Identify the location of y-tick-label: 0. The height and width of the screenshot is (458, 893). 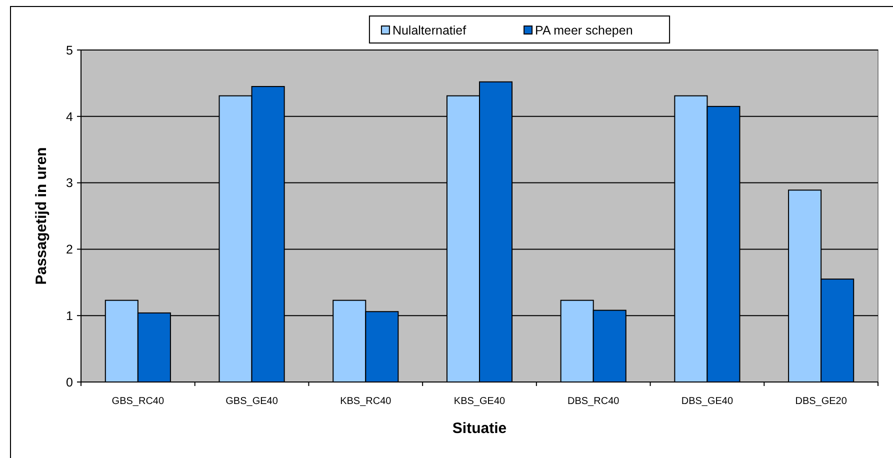
(70, 382).